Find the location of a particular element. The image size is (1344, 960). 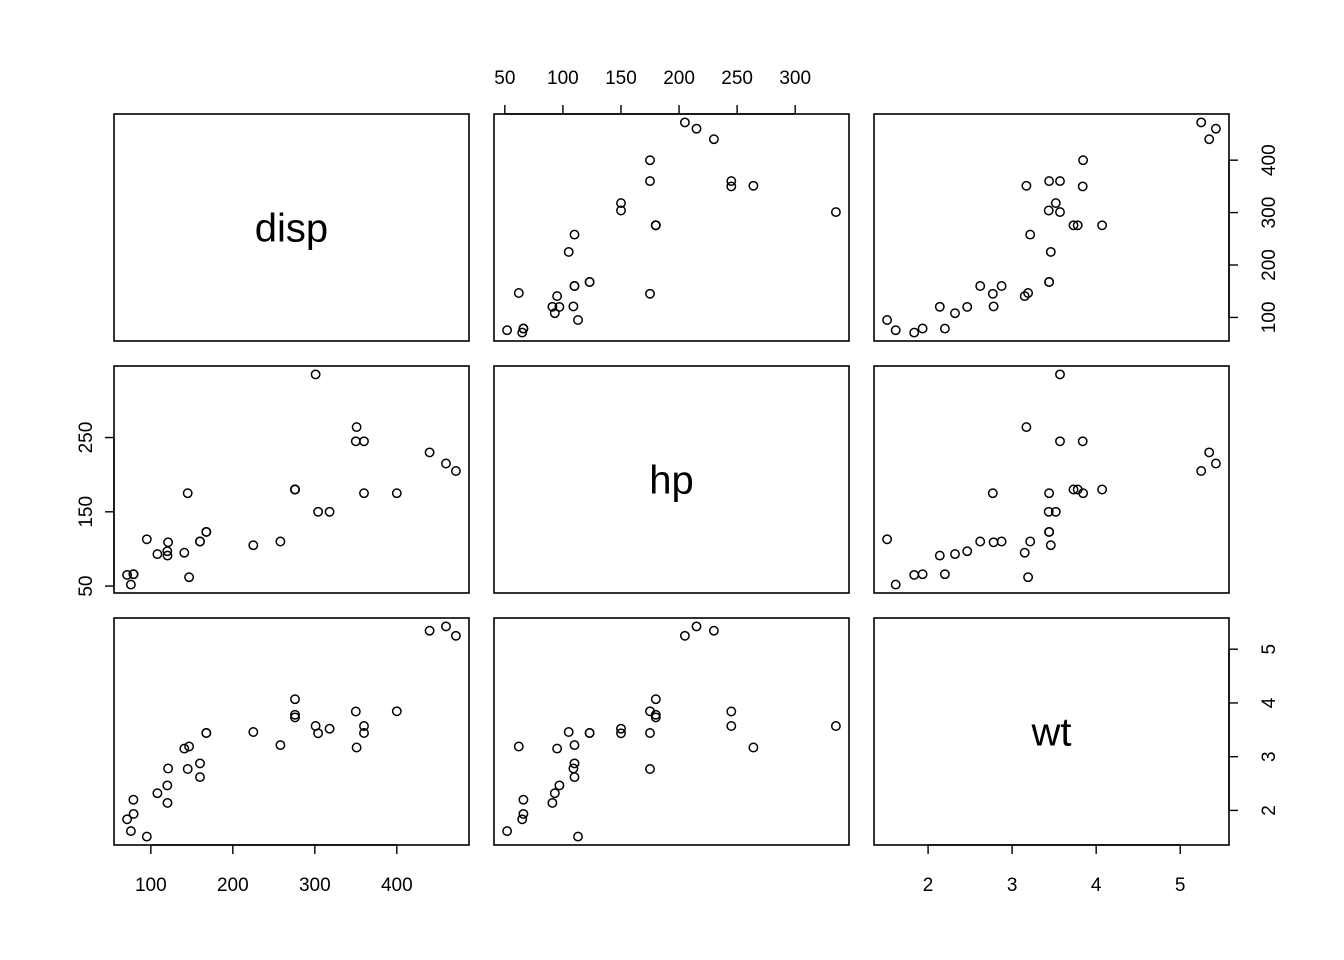

panel-wt-vs-wt: wt is located at coordinates (1051, 731).